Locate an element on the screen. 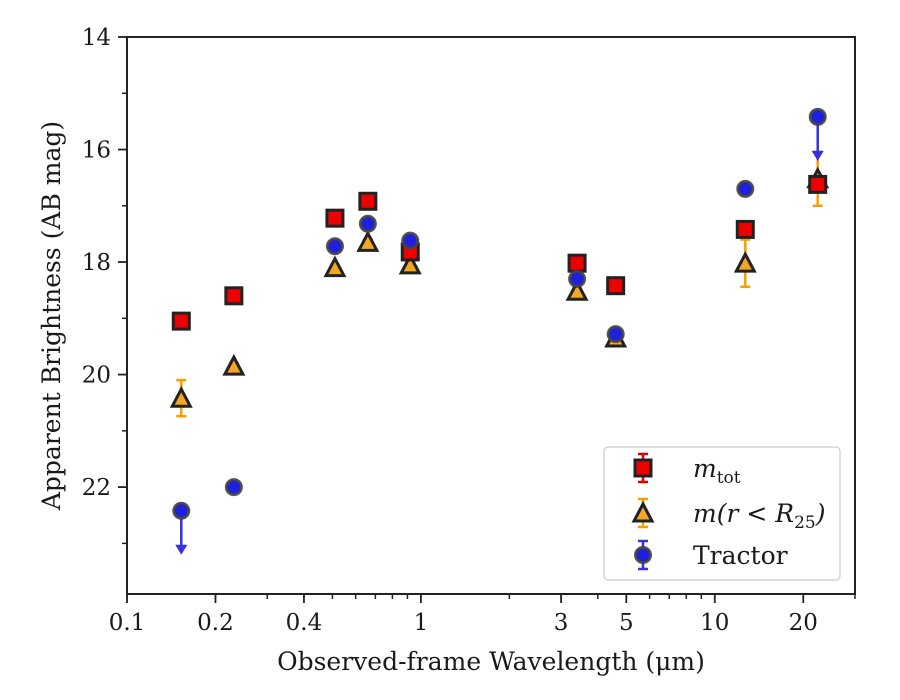  y-tick-label: 18 is located at coordinates (96, 263).